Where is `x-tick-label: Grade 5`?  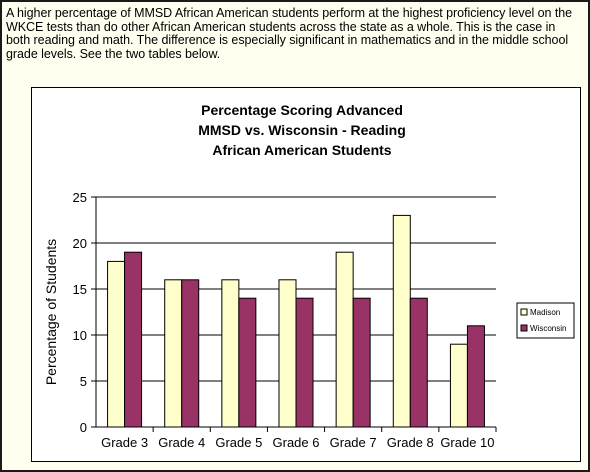
x-tick-label: Grade 5 is located at coordinates (238, 442).